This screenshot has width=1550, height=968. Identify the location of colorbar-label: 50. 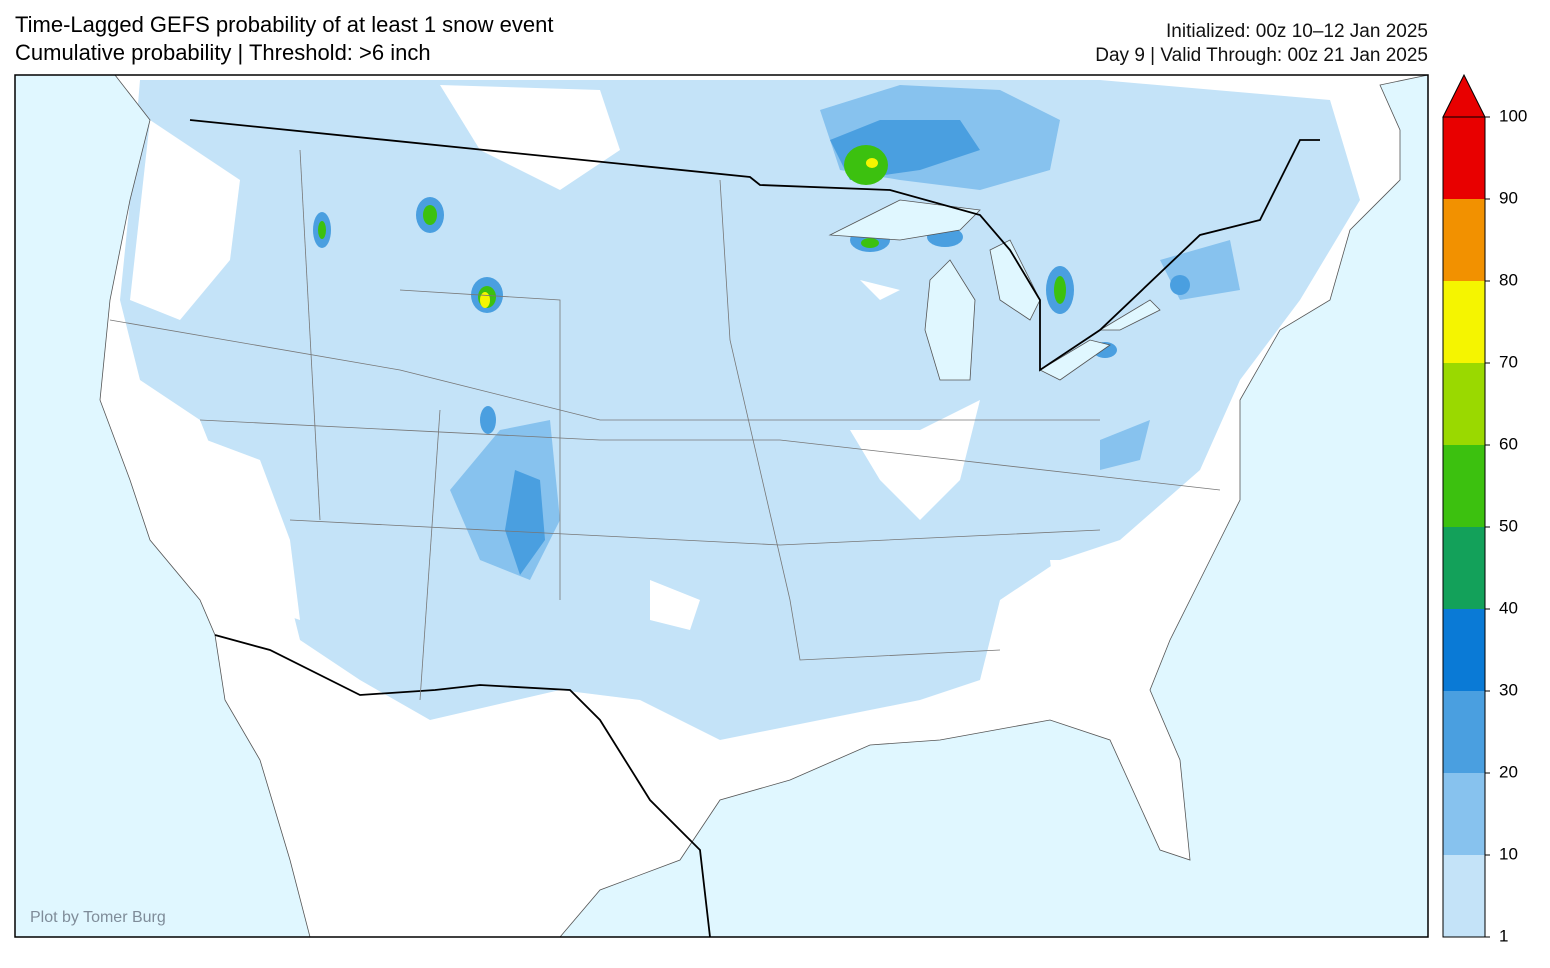
(1508, 525).